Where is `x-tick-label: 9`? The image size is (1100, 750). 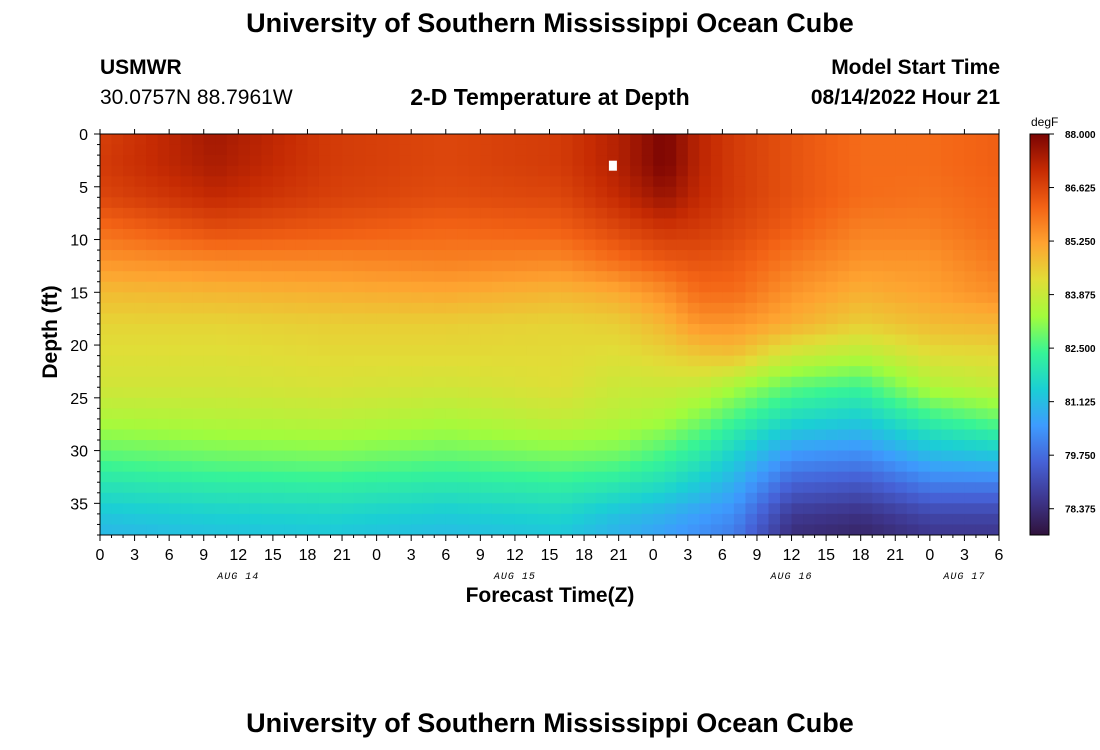 x-tick-label: 9 is located at coordinates (203, 555).